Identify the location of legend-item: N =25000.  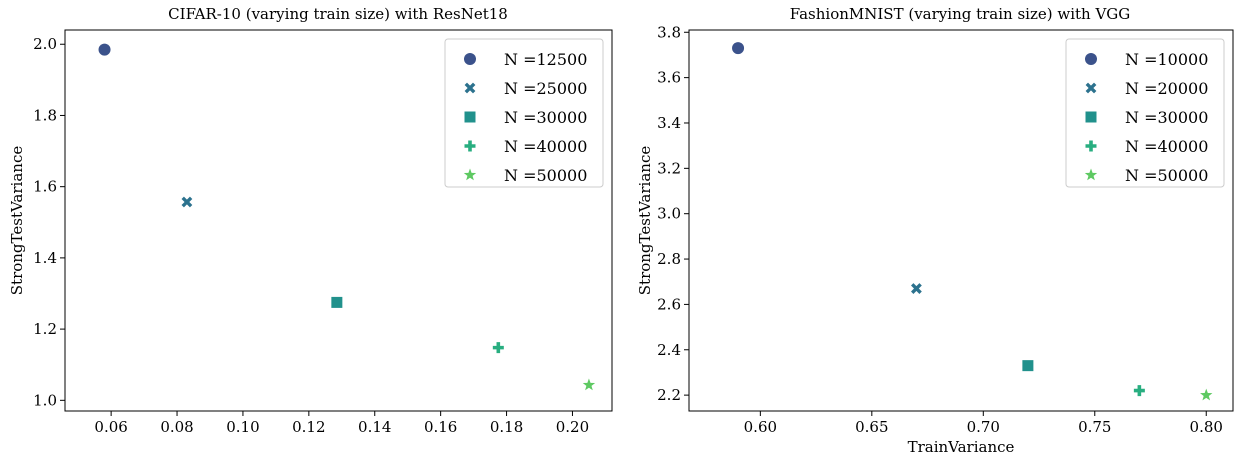
(525, 88).